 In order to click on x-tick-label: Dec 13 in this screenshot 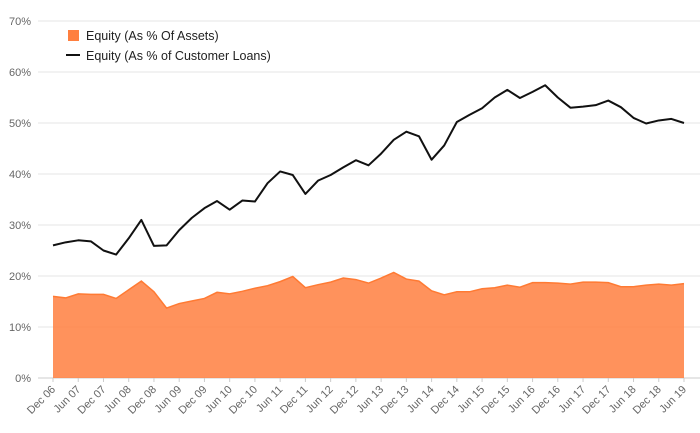, I will do `click(394, 400)`.